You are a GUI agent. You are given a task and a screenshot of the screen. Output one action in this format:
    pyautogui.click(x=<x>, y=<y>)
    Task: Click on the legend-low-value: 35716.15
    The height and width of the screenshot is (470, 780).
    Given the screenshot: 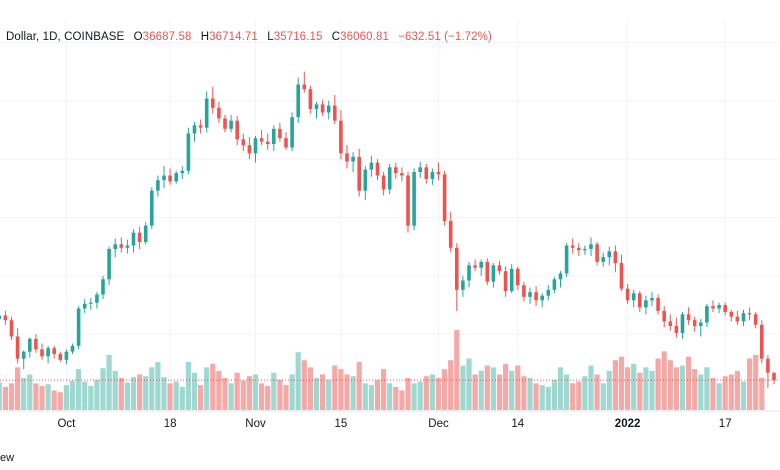 What is the action you would take?
    pyautogui.click(x=298, y=37)
    